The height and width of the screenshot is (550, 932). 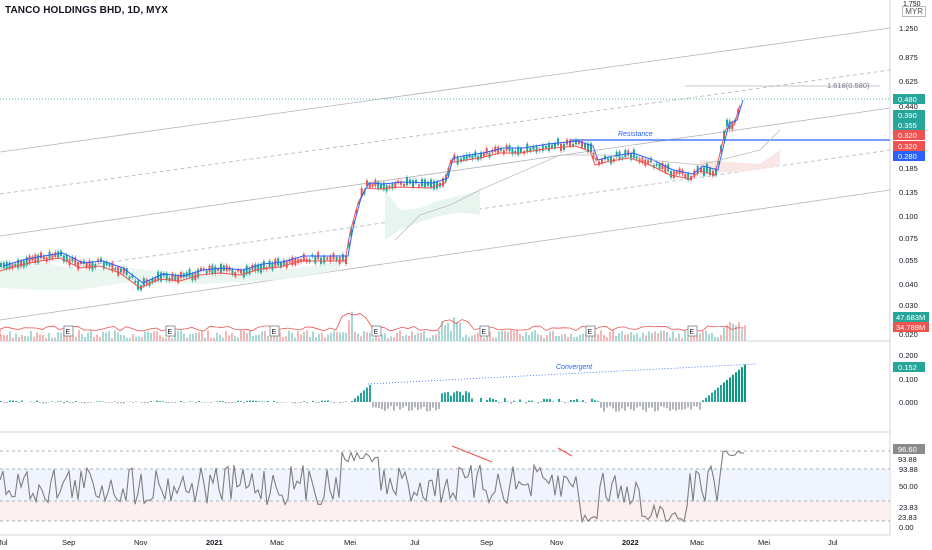 What do you see at coordinates (587, 185) in the screenshot?
I see `lagging-span` at bounding box center [587, 185].